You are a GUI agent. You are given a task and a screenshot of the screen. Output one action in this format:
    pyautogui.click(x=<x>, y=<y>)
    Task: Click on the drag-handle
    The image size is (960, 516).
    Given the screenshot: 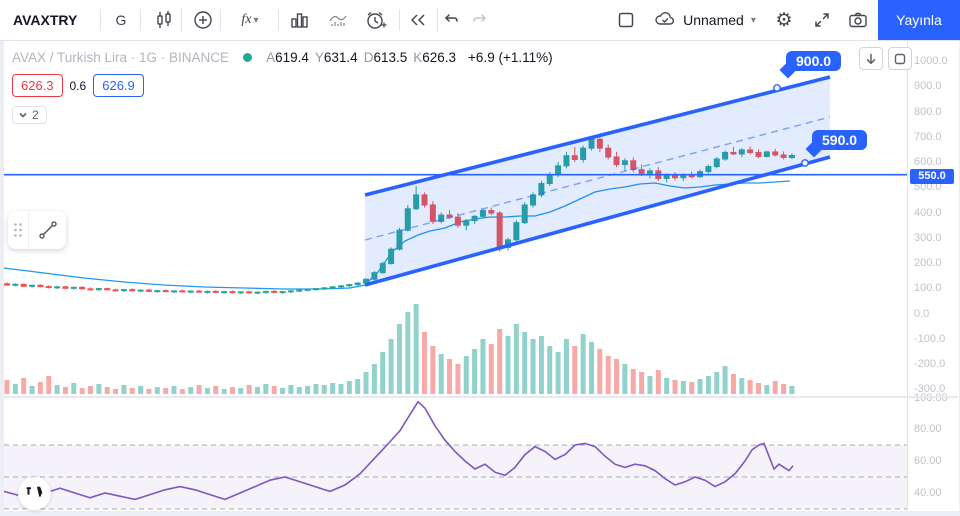 What is the action you would take?
    pyautogui.click(x=18, y=230)
    